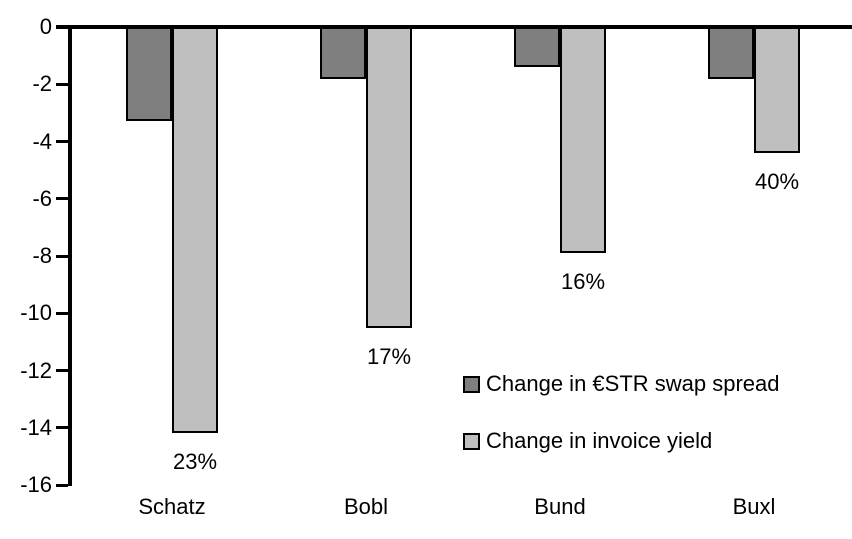 The width and height of the screenshot is (852, 539). Describe the element at coordinates (172, 506) in the screenshot. I see `x-axis-category-label-schatz: Schatz` at that location.